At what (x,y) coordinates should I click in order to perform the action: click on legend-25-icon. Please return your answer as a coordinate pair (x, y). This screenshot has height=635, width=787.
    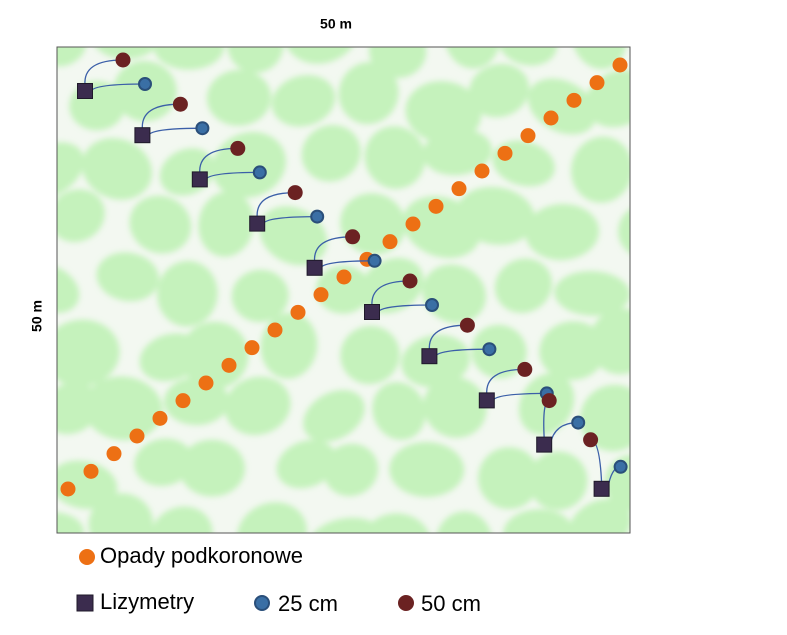
    Looking at the image, I should click on (262, 603).